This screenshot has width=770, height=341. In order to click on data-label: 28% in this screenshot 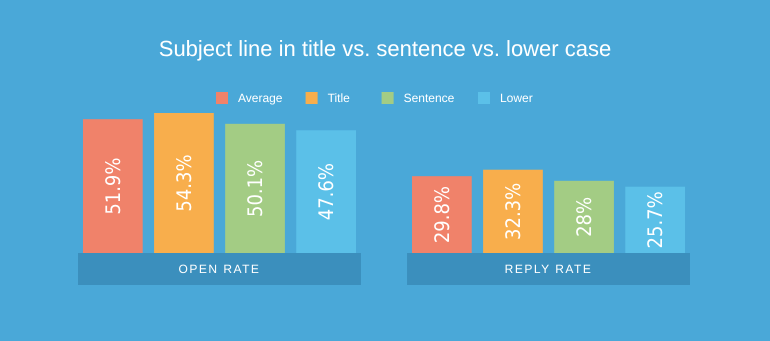, I will do `click(584, 216)`.